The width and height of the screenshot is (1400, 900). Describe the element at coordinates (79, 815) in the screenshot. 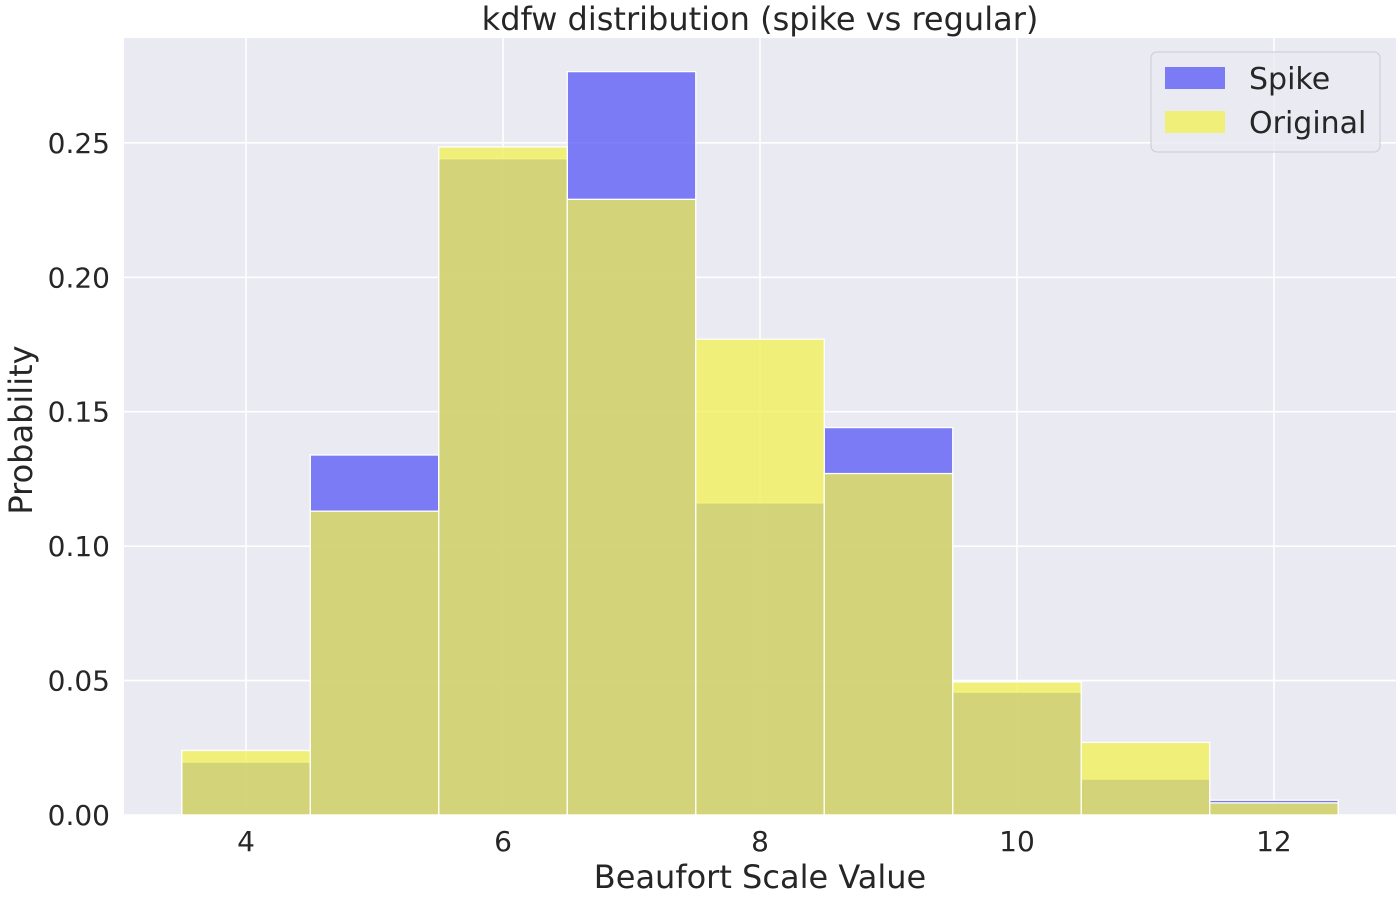

I see `y-tick-label: 0.00` at that location.